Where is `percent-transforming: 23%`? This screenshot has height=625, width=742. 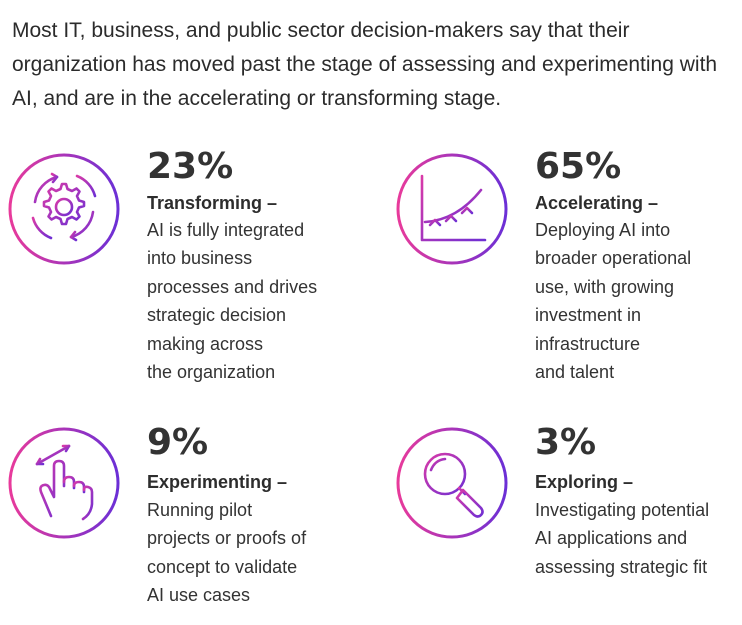
percent-transforming: 23% is located at coordinates (190, 166).